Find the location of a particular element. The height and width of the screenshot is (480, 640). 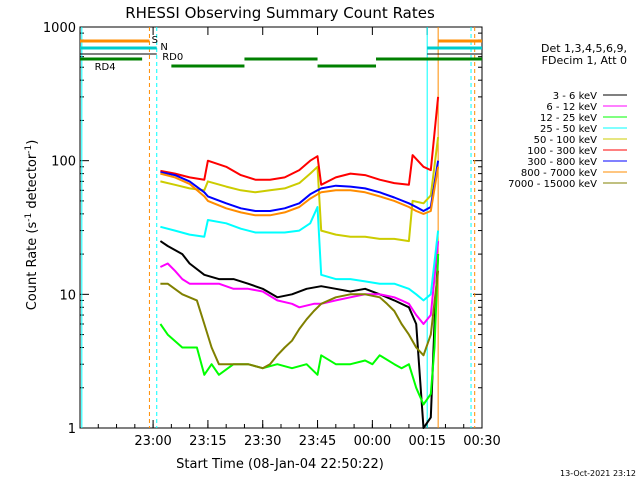

y-label-sup1: -1 is located at coordinates (29, 217).